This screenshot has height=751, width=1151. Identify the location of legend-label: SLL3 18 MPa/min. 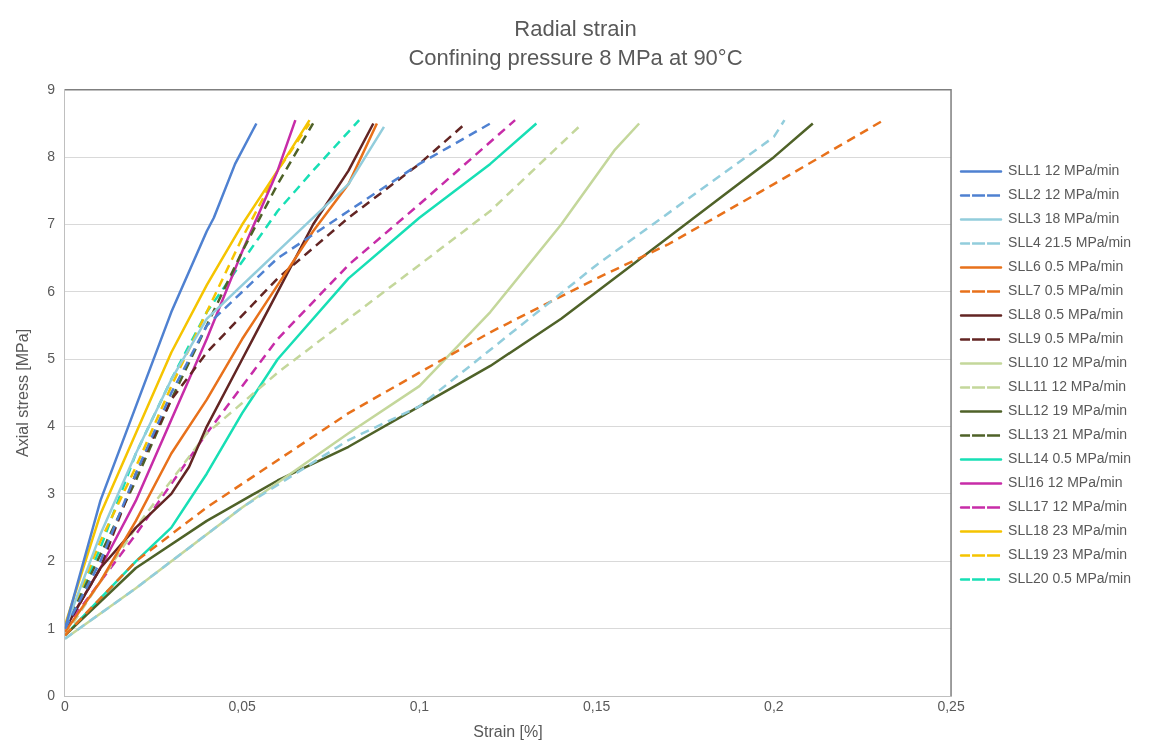
(1064, 218).